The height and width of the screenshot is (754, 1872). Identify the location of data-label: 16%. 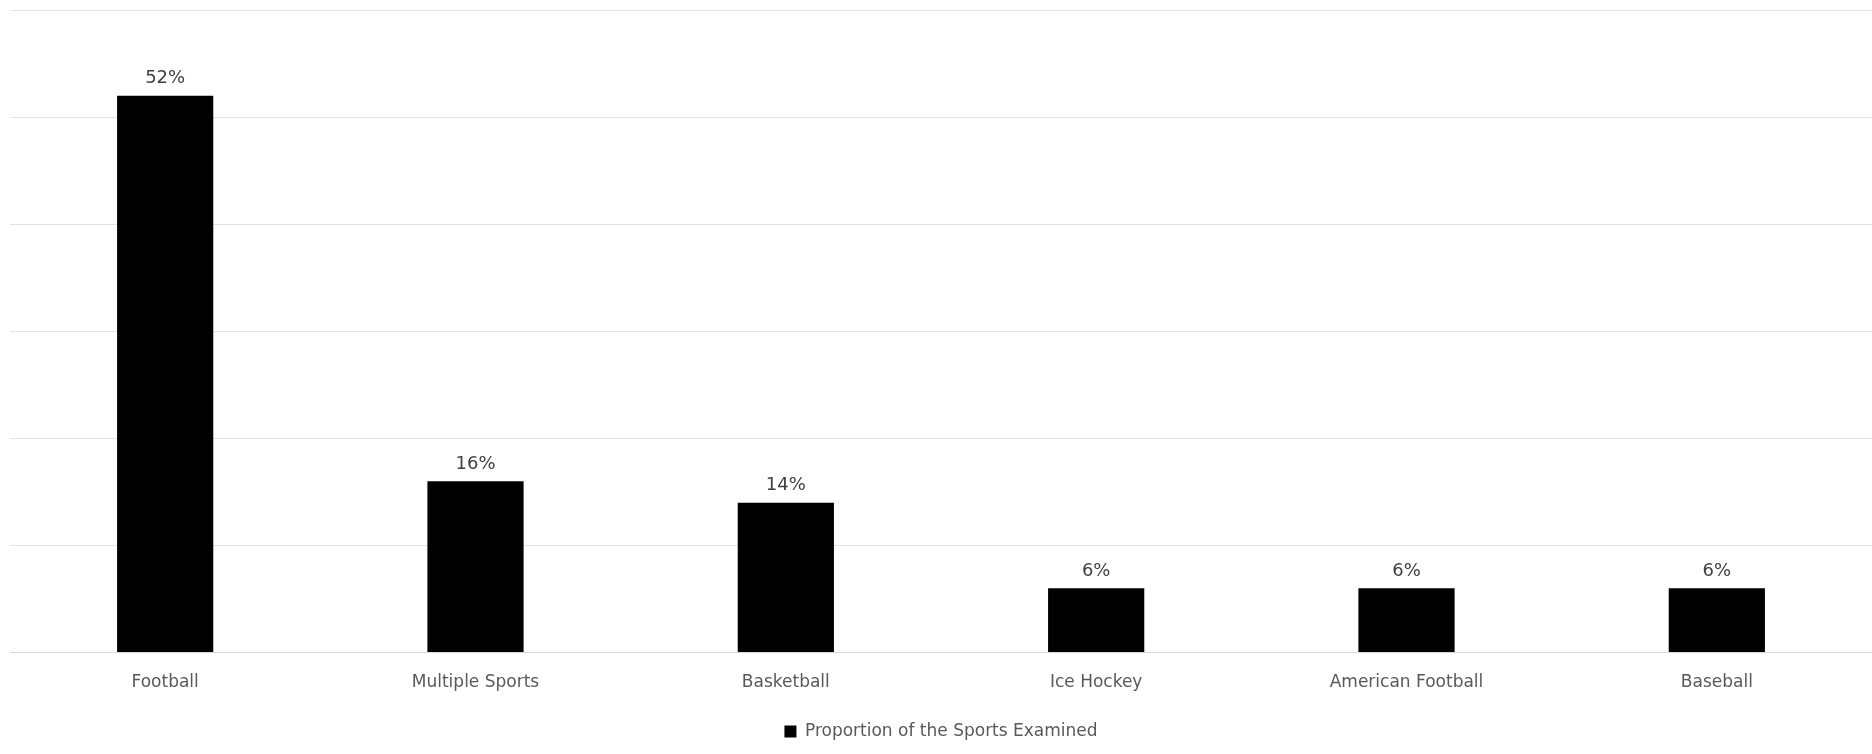
(475, 462).